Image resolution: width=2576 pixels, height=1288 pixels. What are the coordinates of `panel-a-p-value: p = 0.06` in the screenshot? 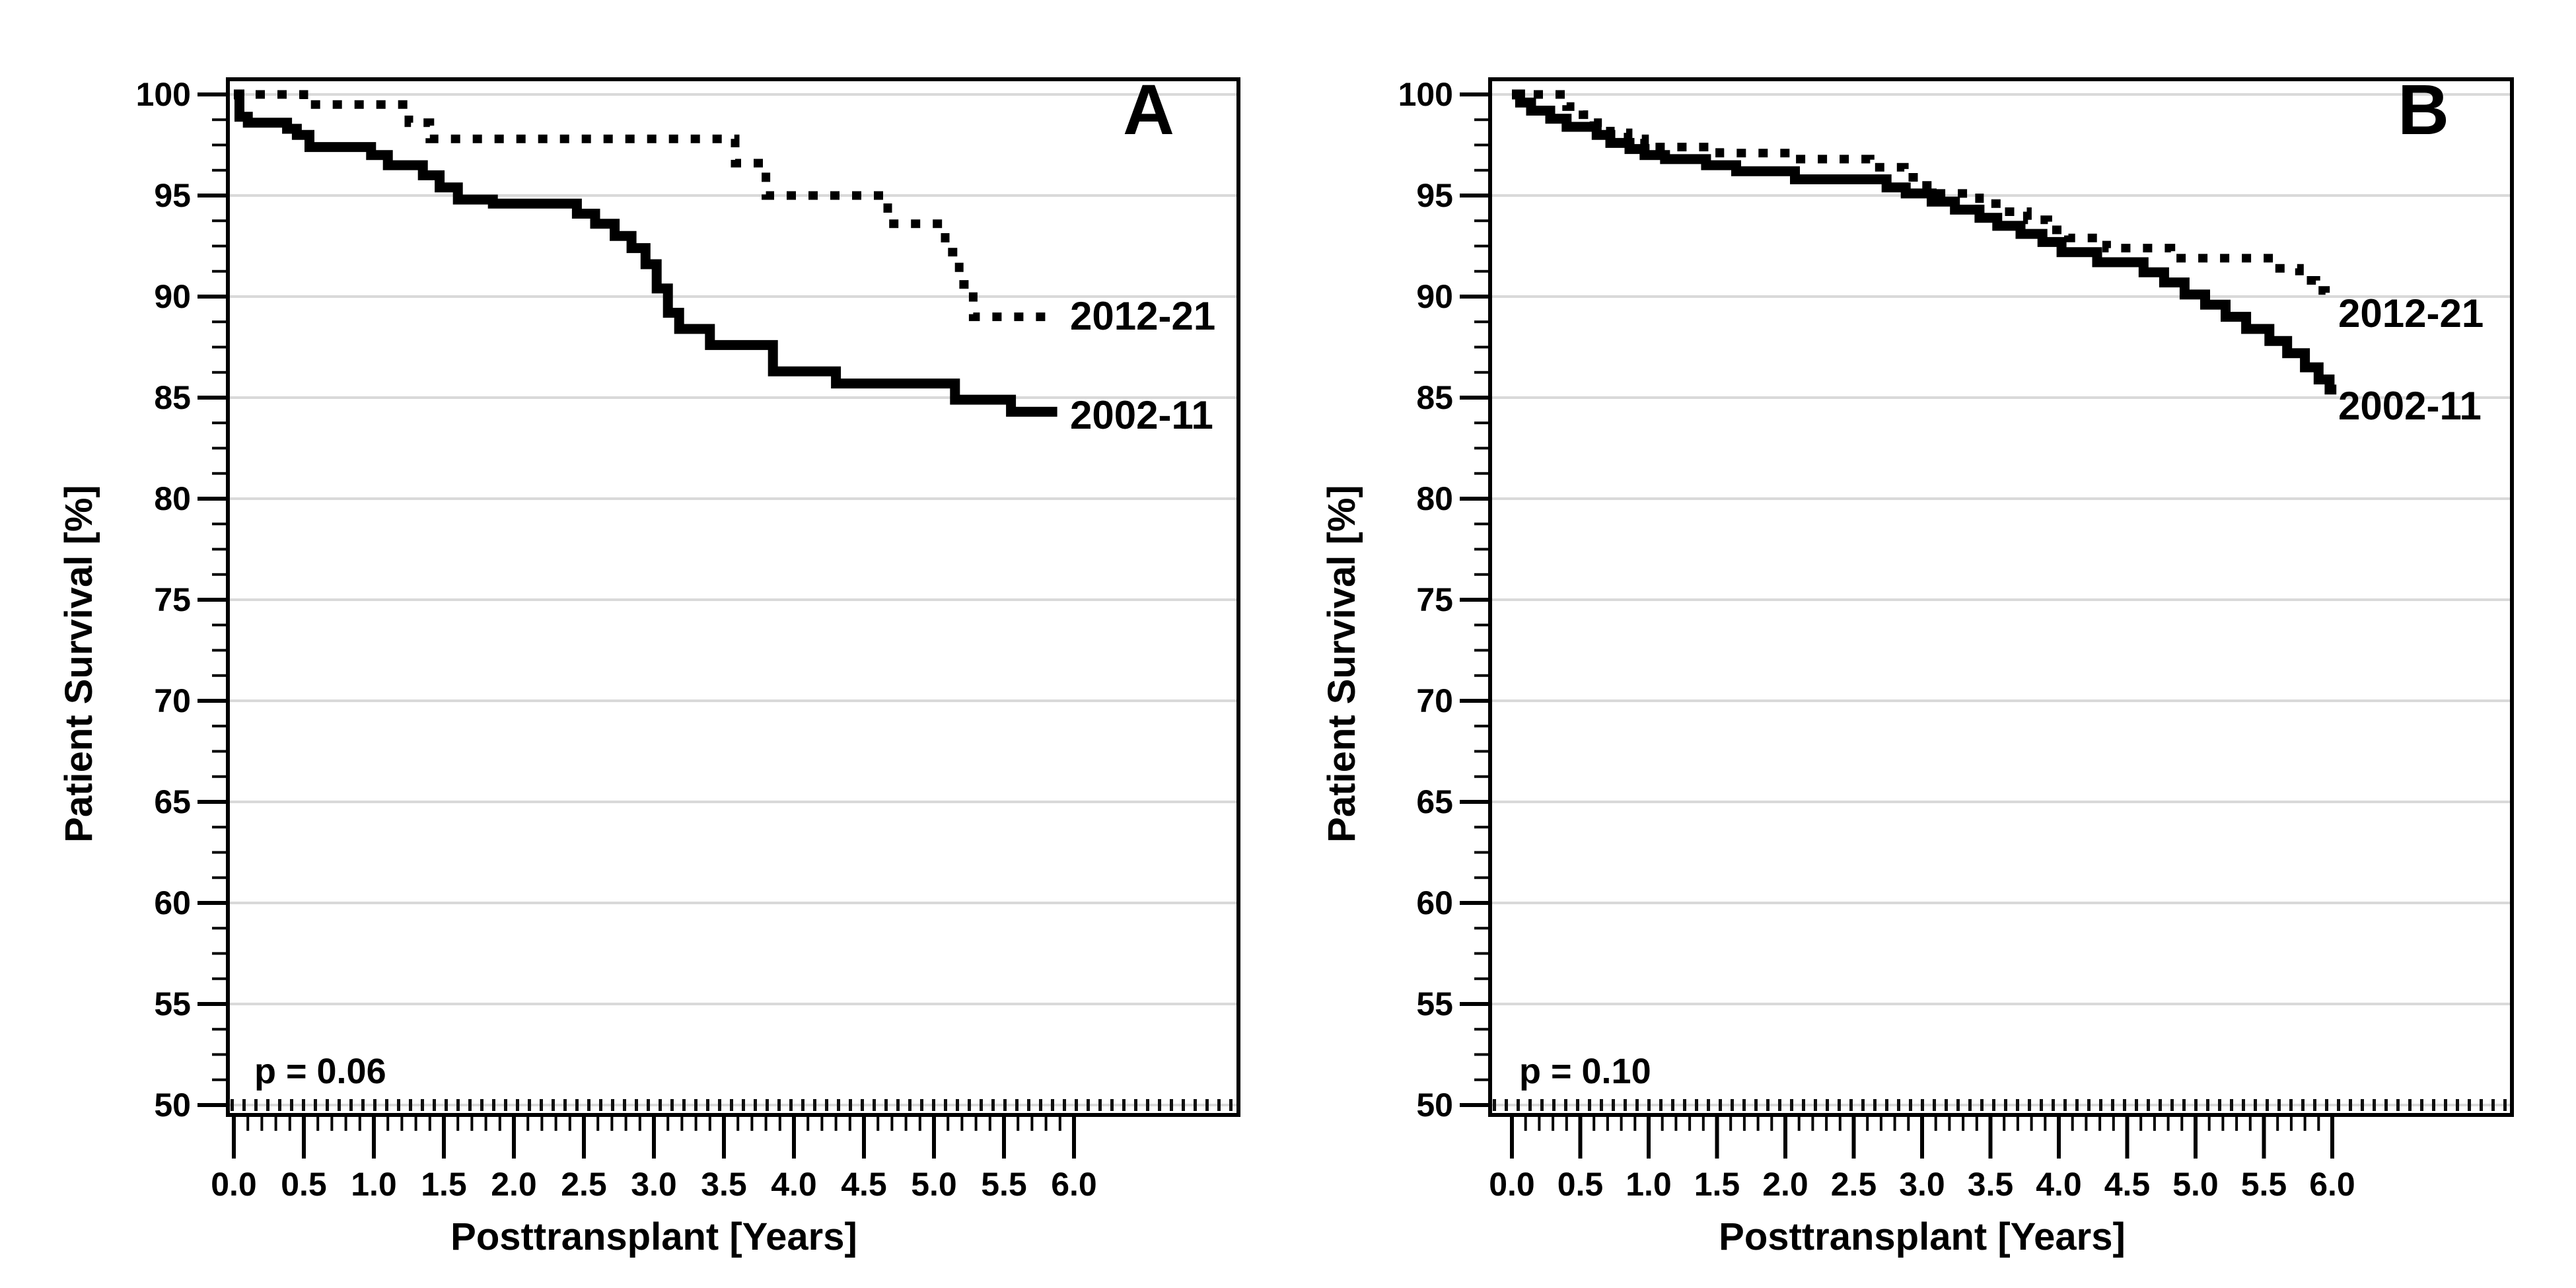 It's located at (320, 1071).